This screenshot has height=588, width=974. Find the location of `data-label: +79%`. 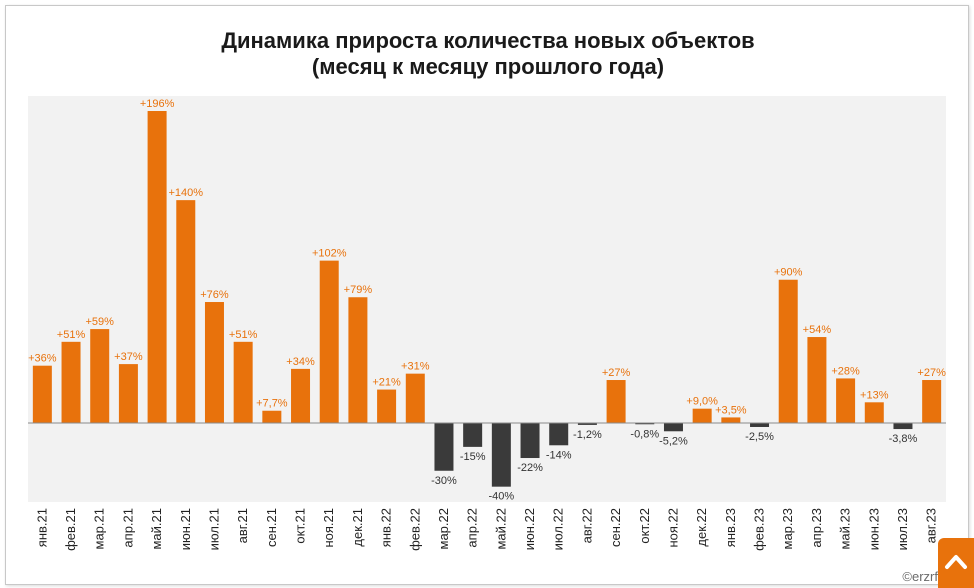

data-label: +79% is located at coordinates (358, 290).